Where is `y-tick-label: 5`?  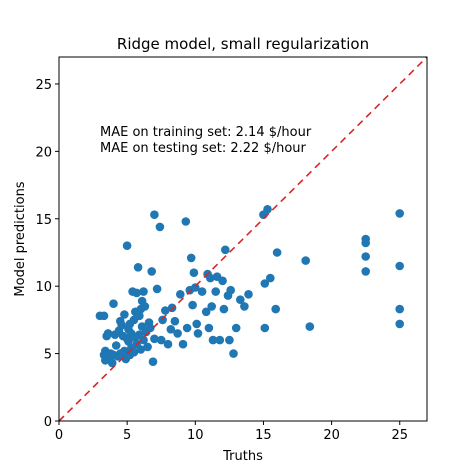 y-tick-label: 5 is located at coordinates (48, 355).